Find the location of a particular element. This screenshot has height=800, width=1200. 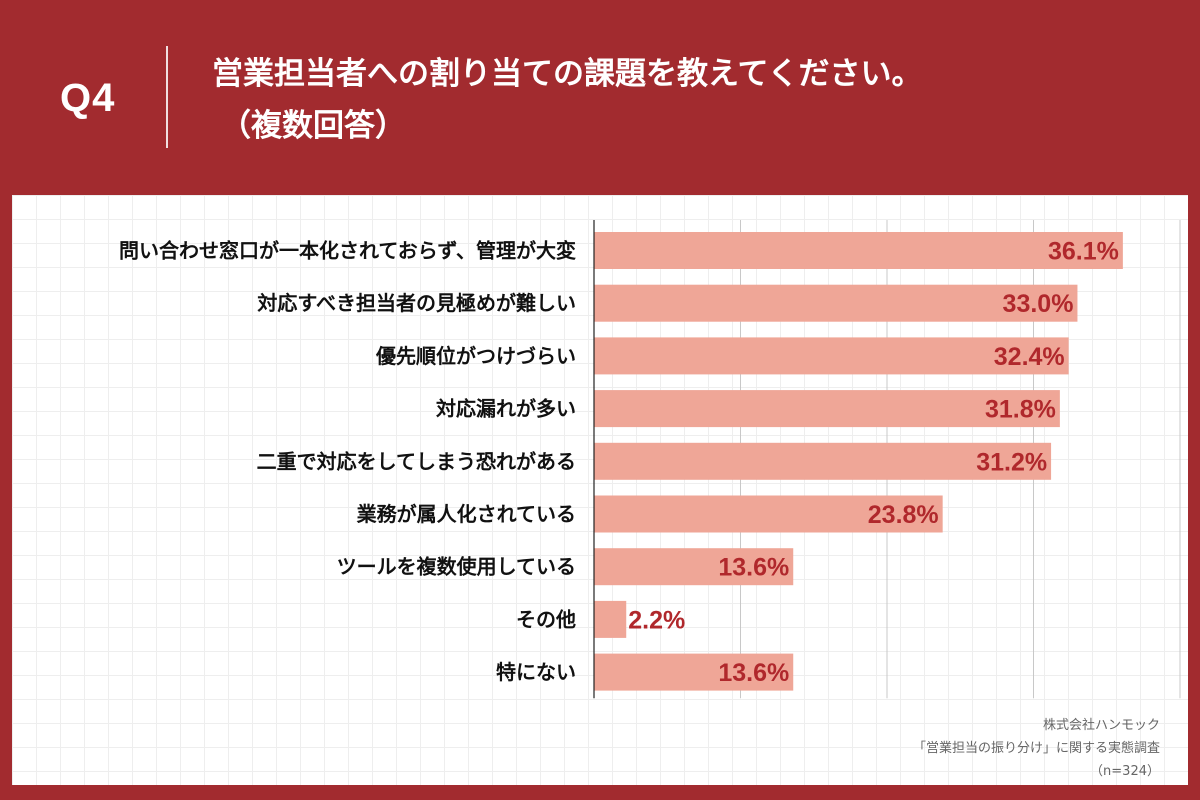

value-label-5: 31.2% is located at coordinates (1011, 462).